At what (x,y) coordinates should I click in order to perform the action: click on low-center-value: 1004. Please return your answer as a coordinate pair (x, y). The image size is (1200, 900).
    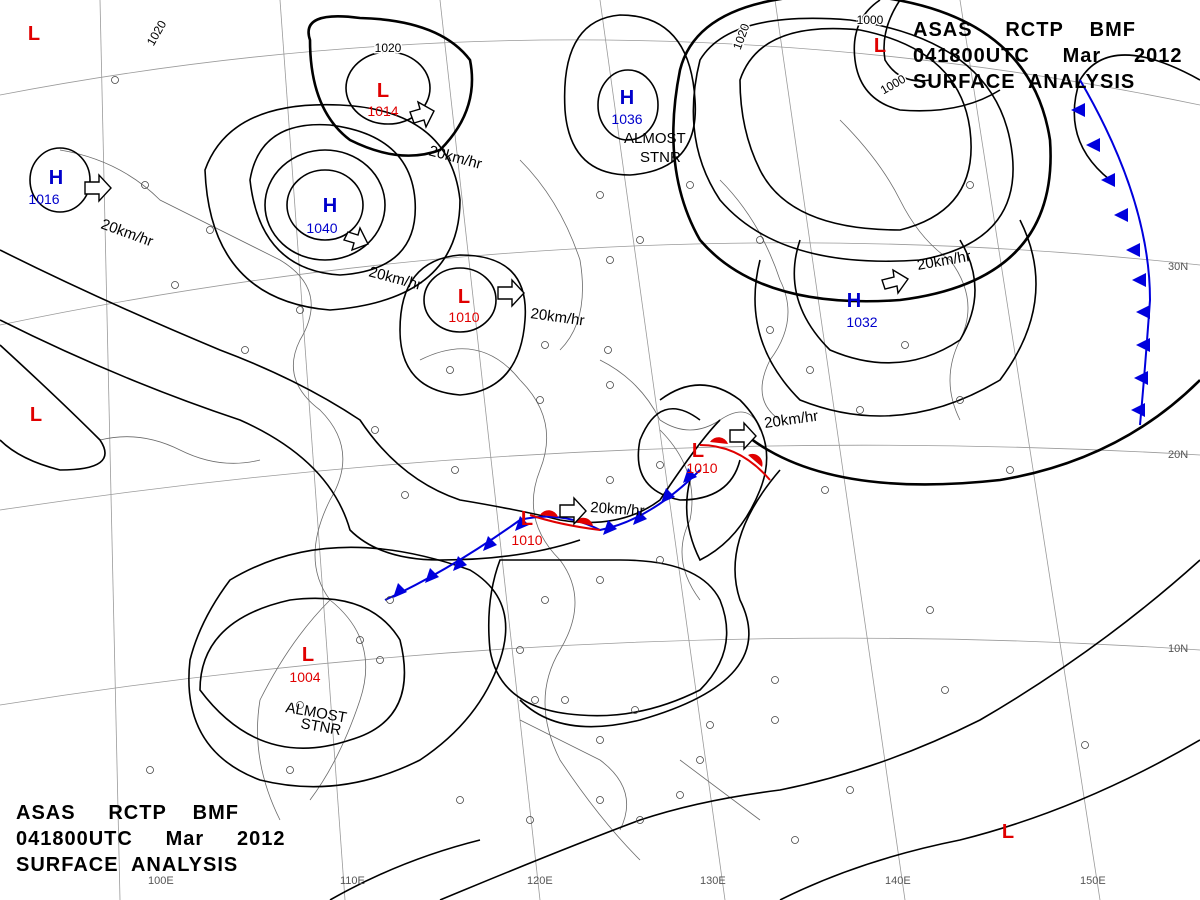
    Looking at the image, I should click on (304, 677).